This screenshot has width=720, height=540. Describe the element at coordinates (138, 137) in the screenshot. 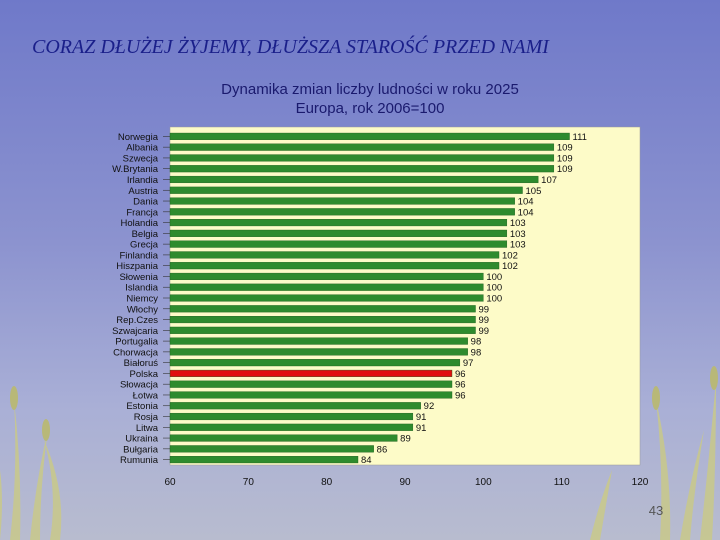

I see `category-label: Norwegia` at that location.